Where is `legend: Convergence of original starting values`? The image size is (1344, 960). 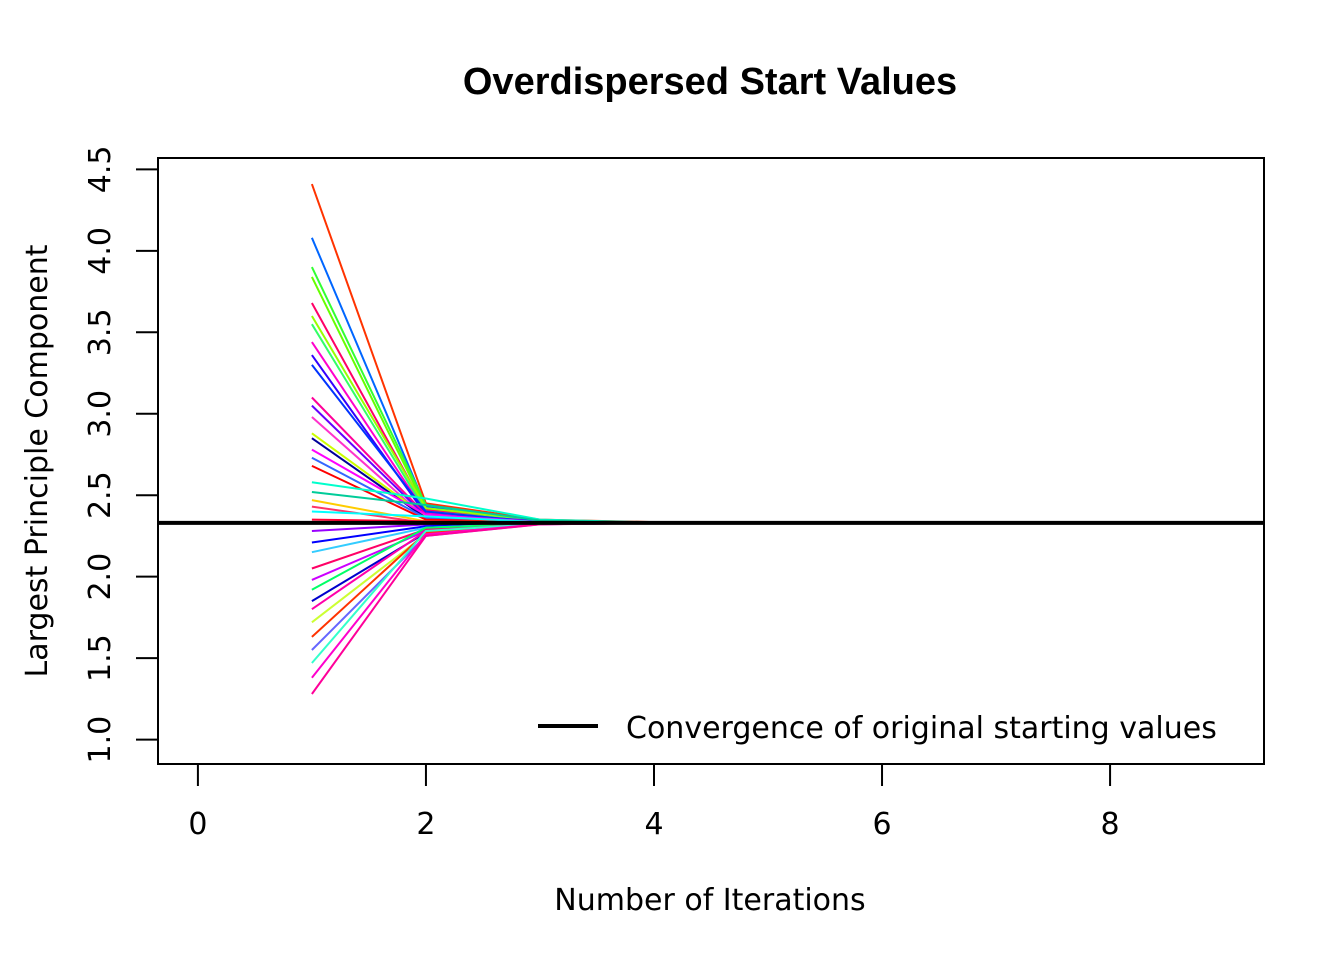 legend: Convergence of original starting values is located at coordinates (877, 728).